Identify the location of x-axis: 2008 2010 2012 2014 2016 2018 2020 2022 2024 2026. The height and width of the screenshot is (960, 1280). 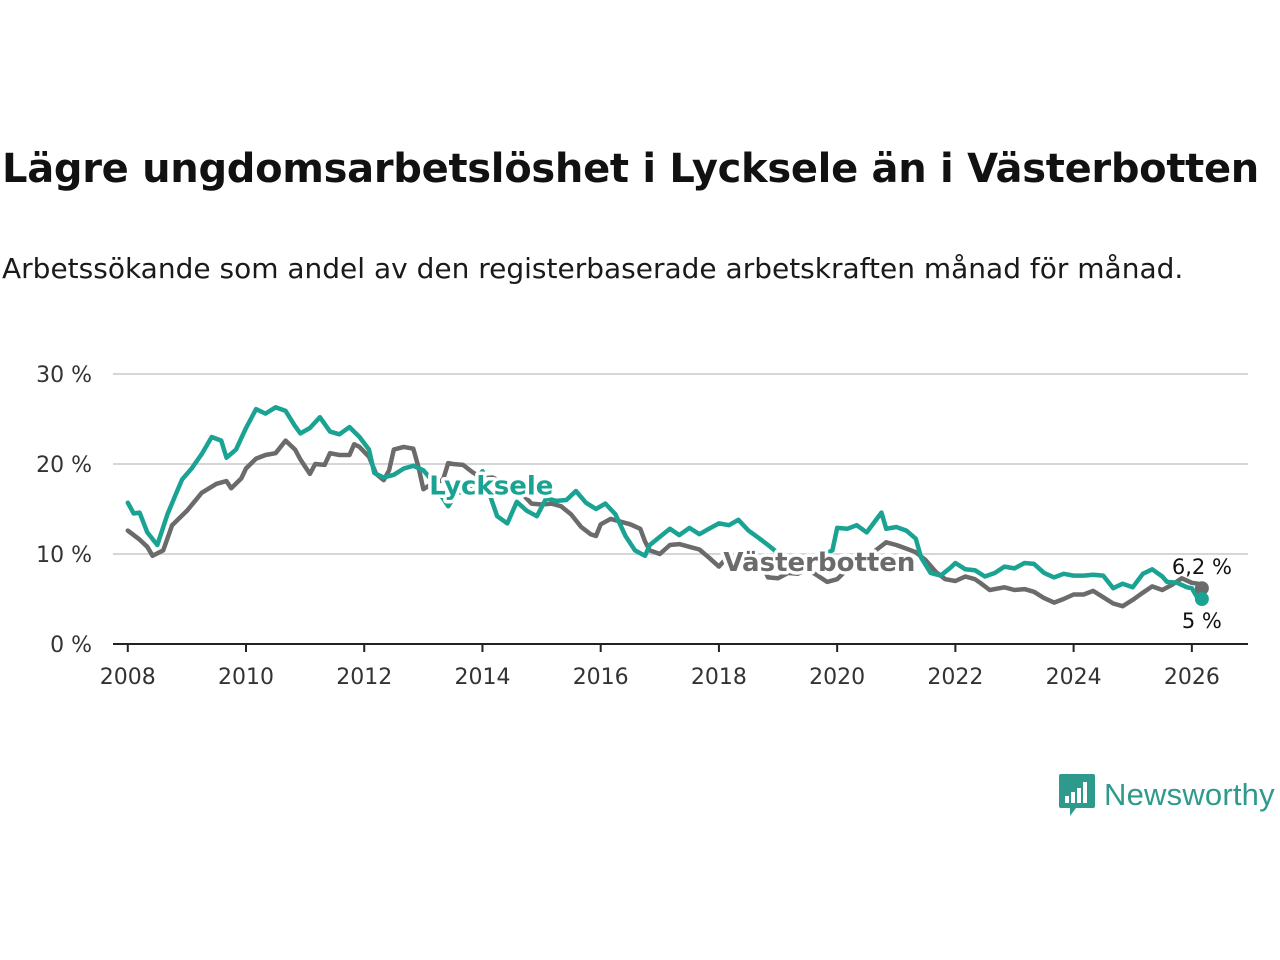
(674, 666).